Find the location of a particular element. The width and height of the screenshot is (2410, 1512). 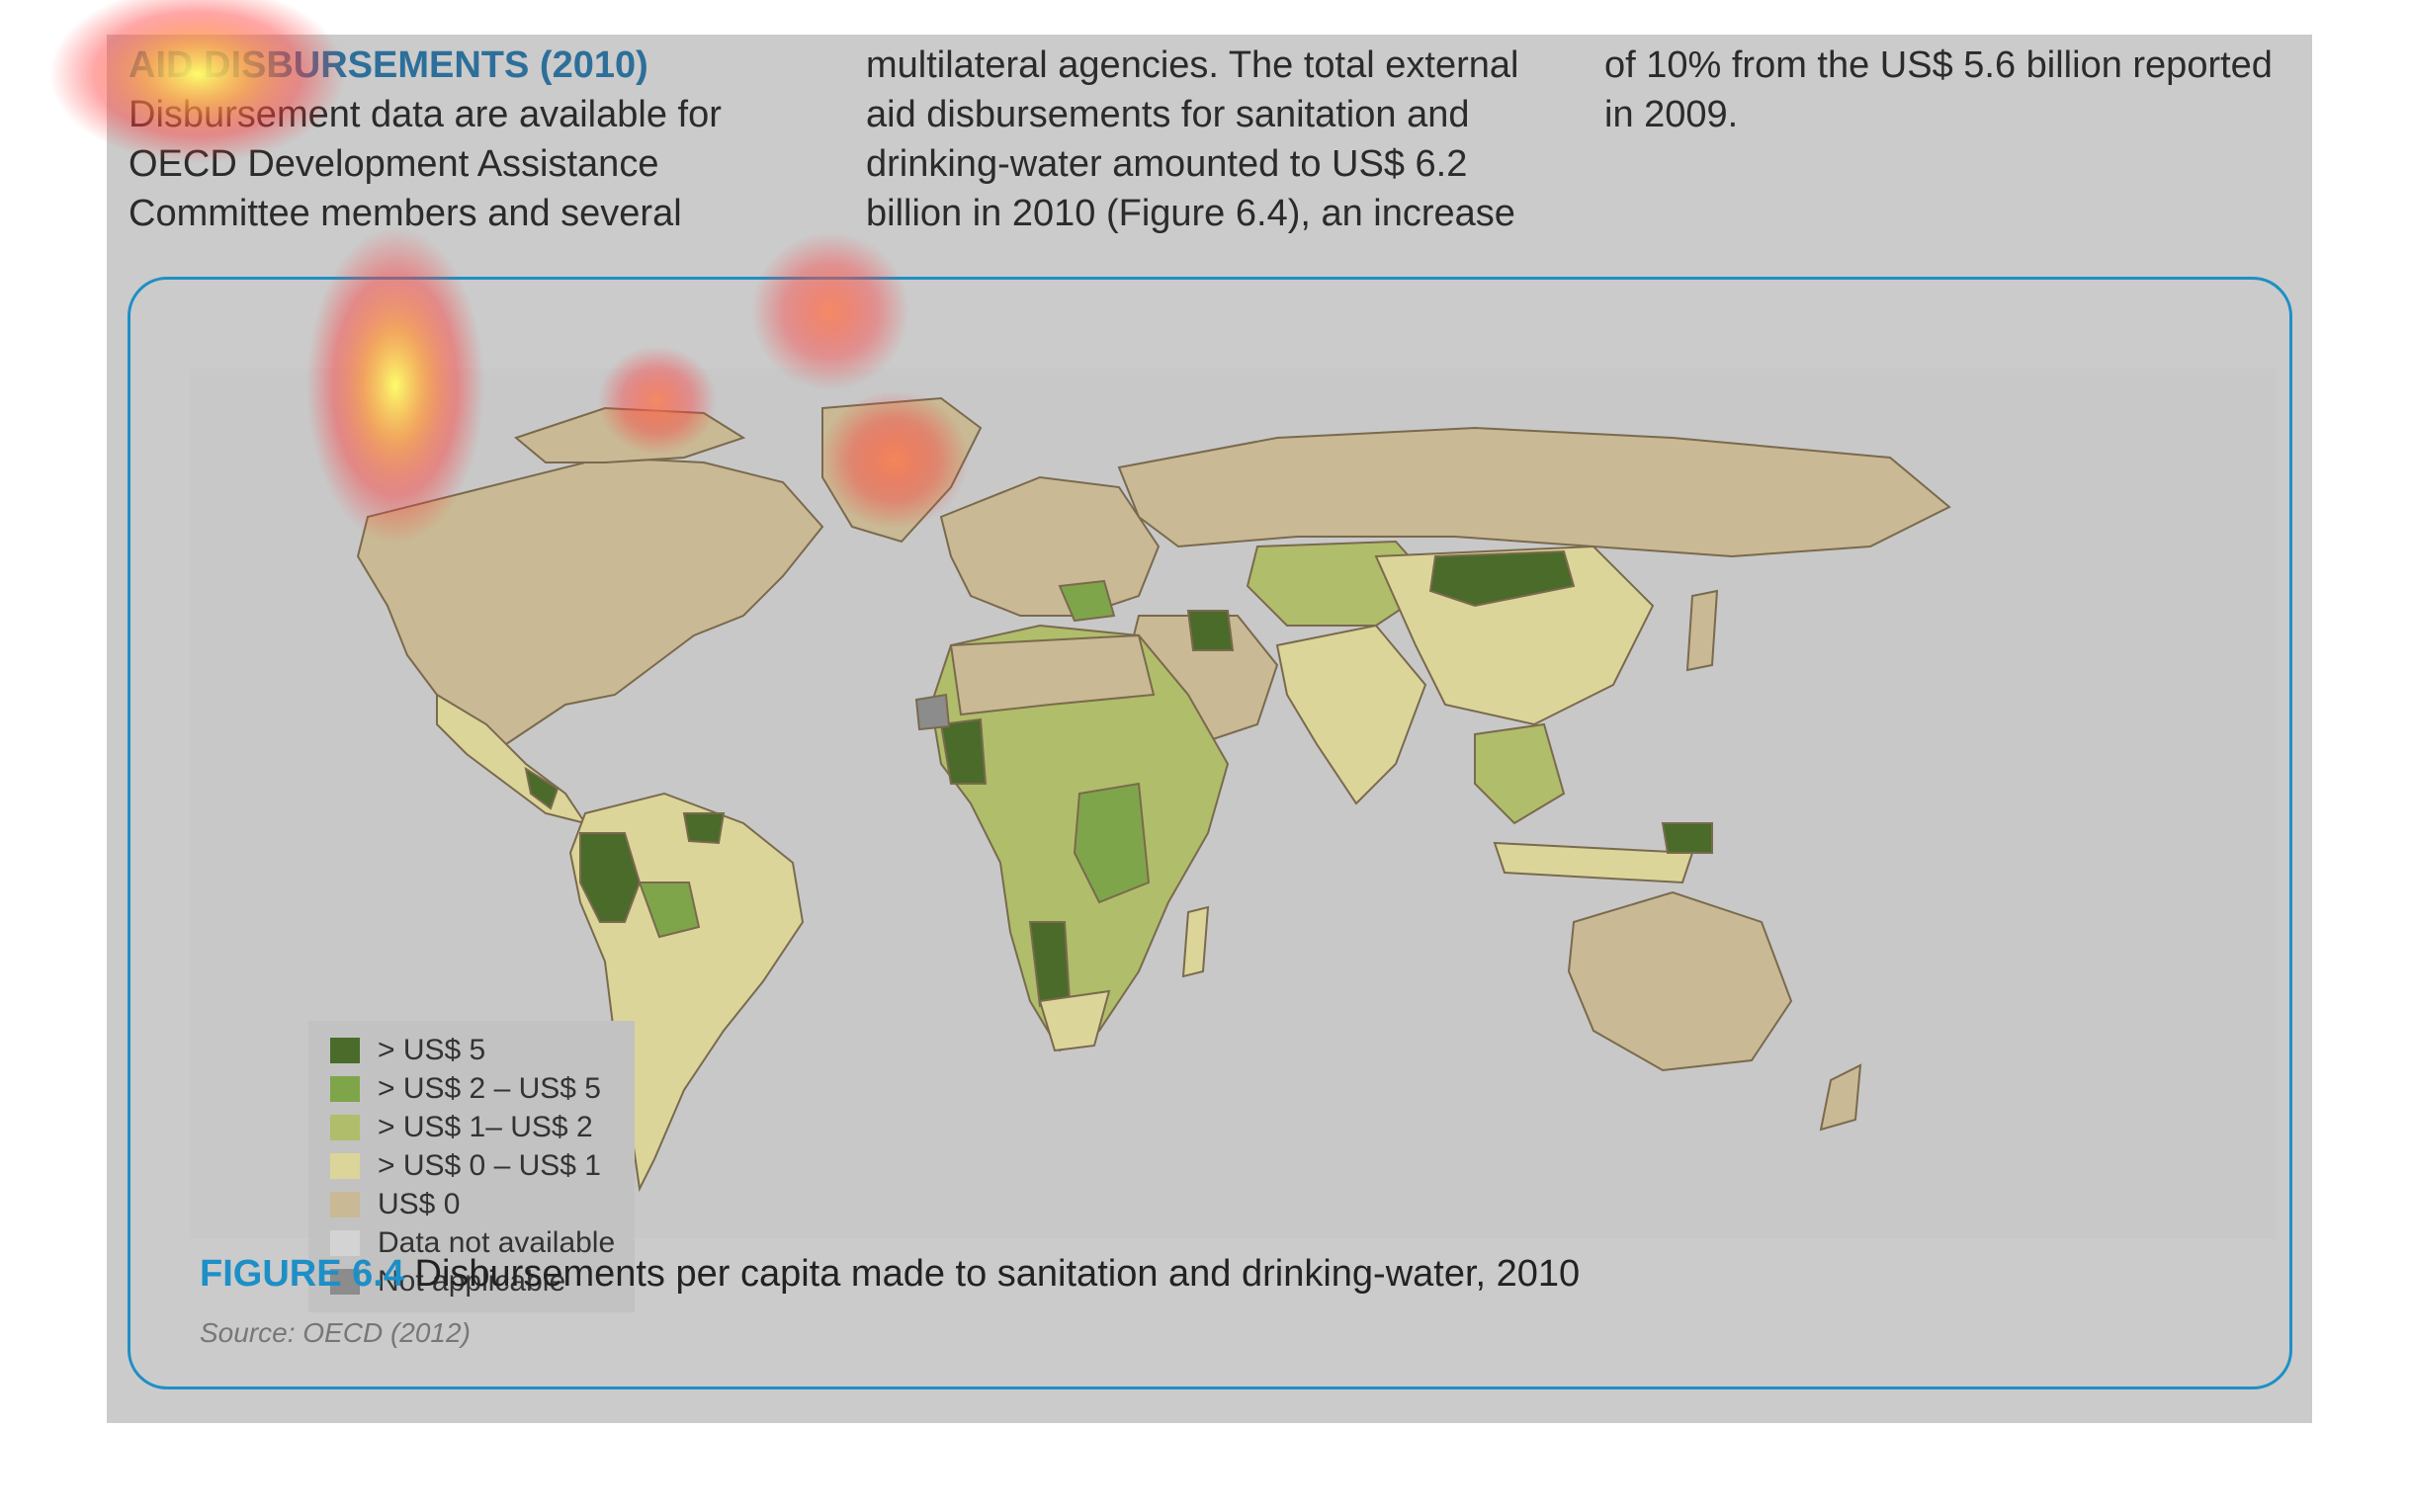

madagascar is located at coordinates (1195, 941).